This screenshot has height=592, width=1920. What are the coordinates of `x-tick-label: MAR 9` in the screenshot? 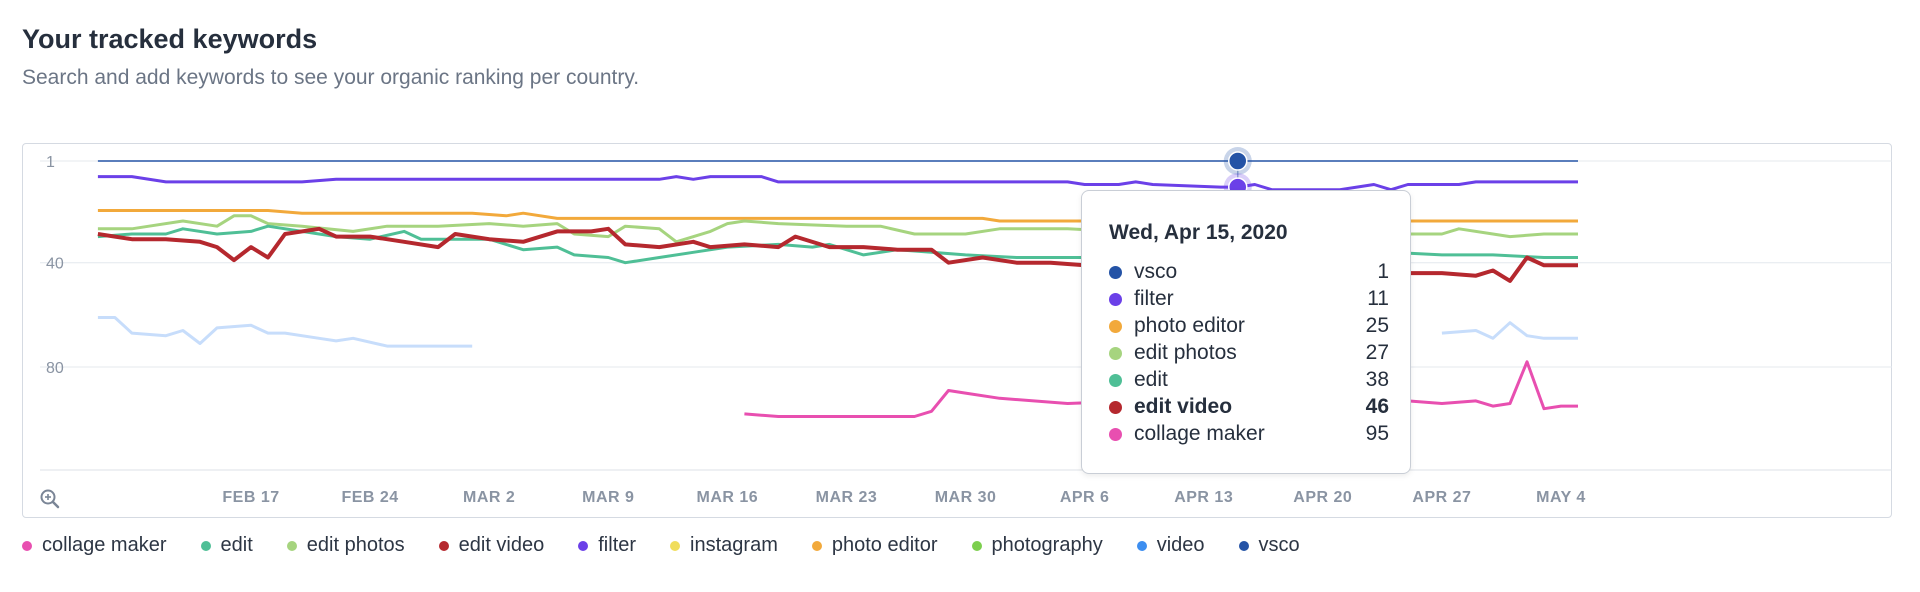 It's located at (608, 497).